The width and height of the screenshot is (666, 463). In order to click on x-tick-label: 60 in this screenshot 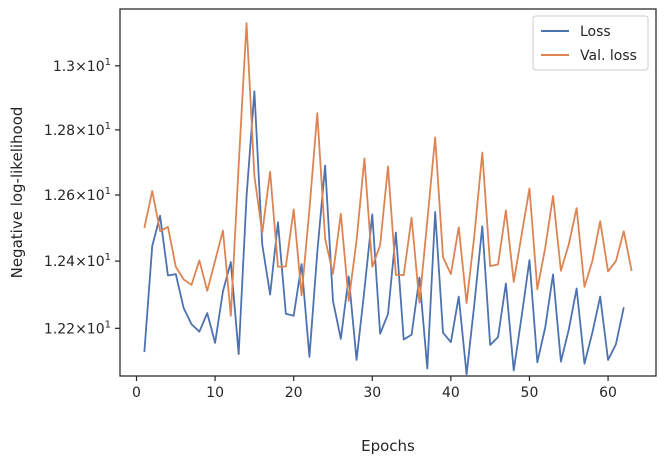, I will do `click(608, 393)`.